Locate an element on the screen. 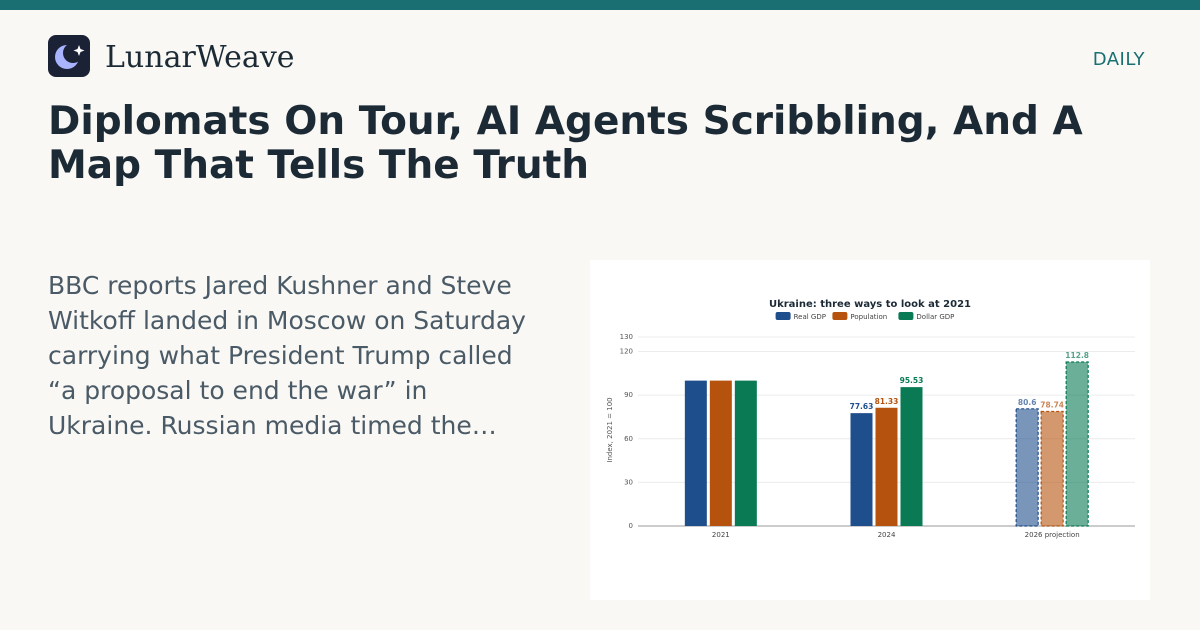  legend-label: Dollar GDP is located at coordinates (935, 317).